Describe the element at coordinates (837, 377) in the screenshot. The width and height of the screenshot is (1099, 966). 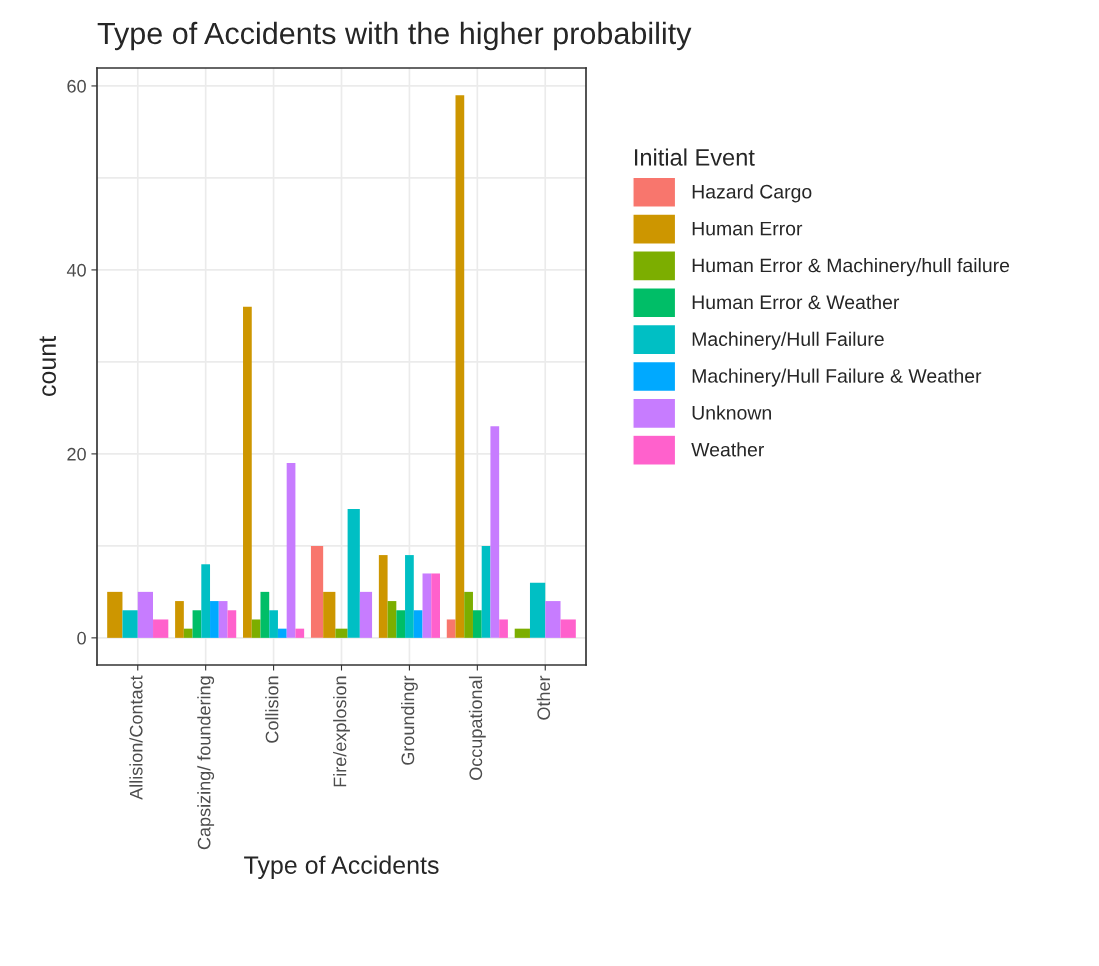
I see `legend-label: Machinery/Hull Failure & Weather` at that location.